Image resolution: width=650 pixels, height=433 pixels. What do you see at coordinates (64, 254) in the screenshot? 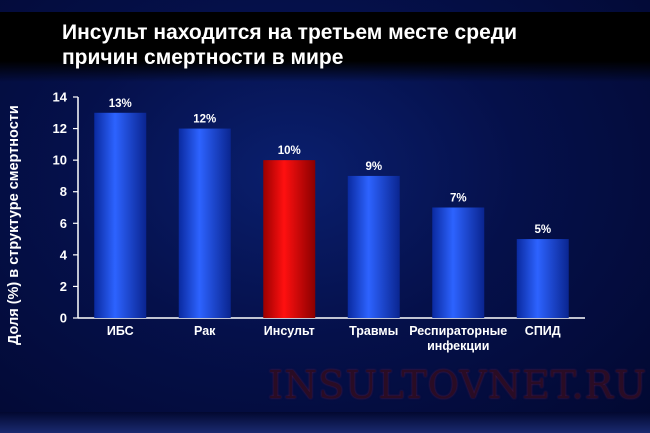
I see `y-tick-label: 4` at bounding box center [64, 254].